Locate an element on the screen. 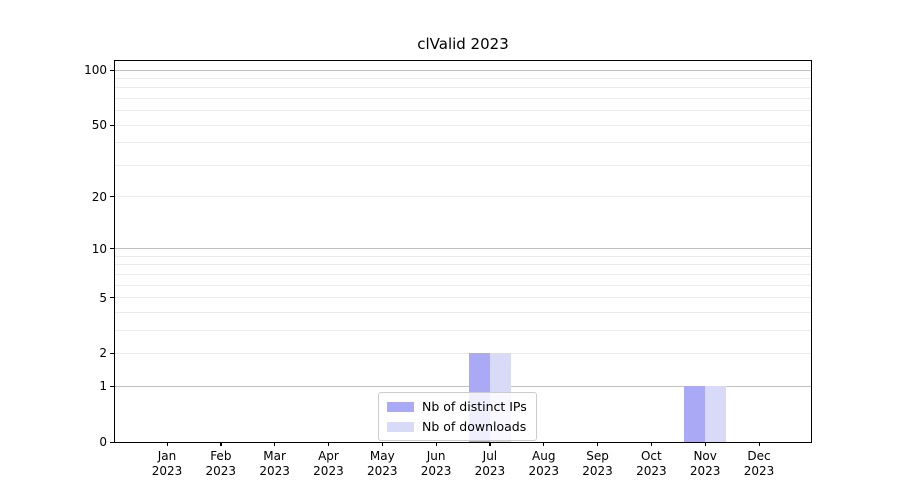 The height and width of the screenshot is (500, 900). y-tick-label: 20 is located at coordinates (99, 196).